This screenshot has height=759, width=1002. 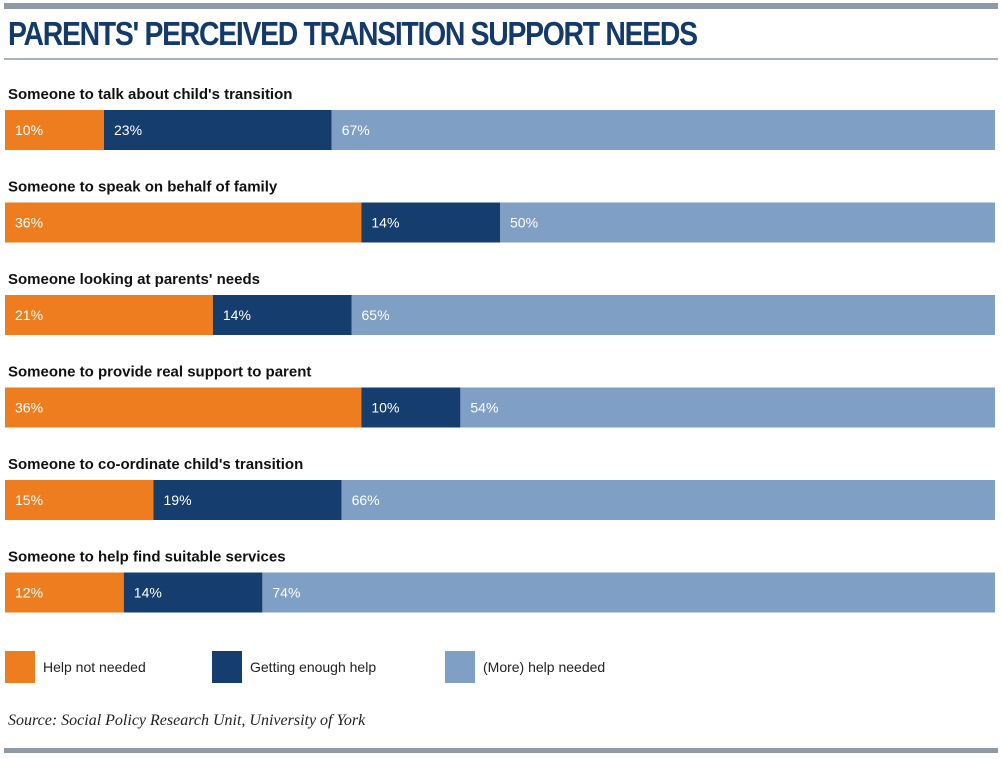 What do you see at coordinates (94, 667) in the screenshot?
I see `legend-label-1: Help not needed` at bounding box center [94, 667].